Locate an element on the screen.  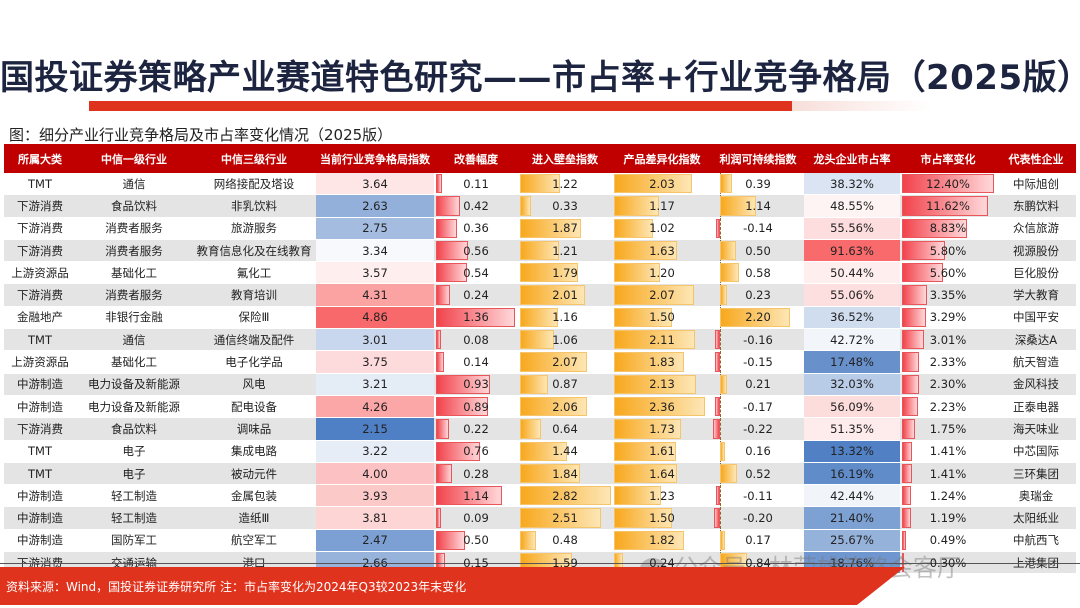
improvement-cell: 0.89 is located at coordinates (476, 407).